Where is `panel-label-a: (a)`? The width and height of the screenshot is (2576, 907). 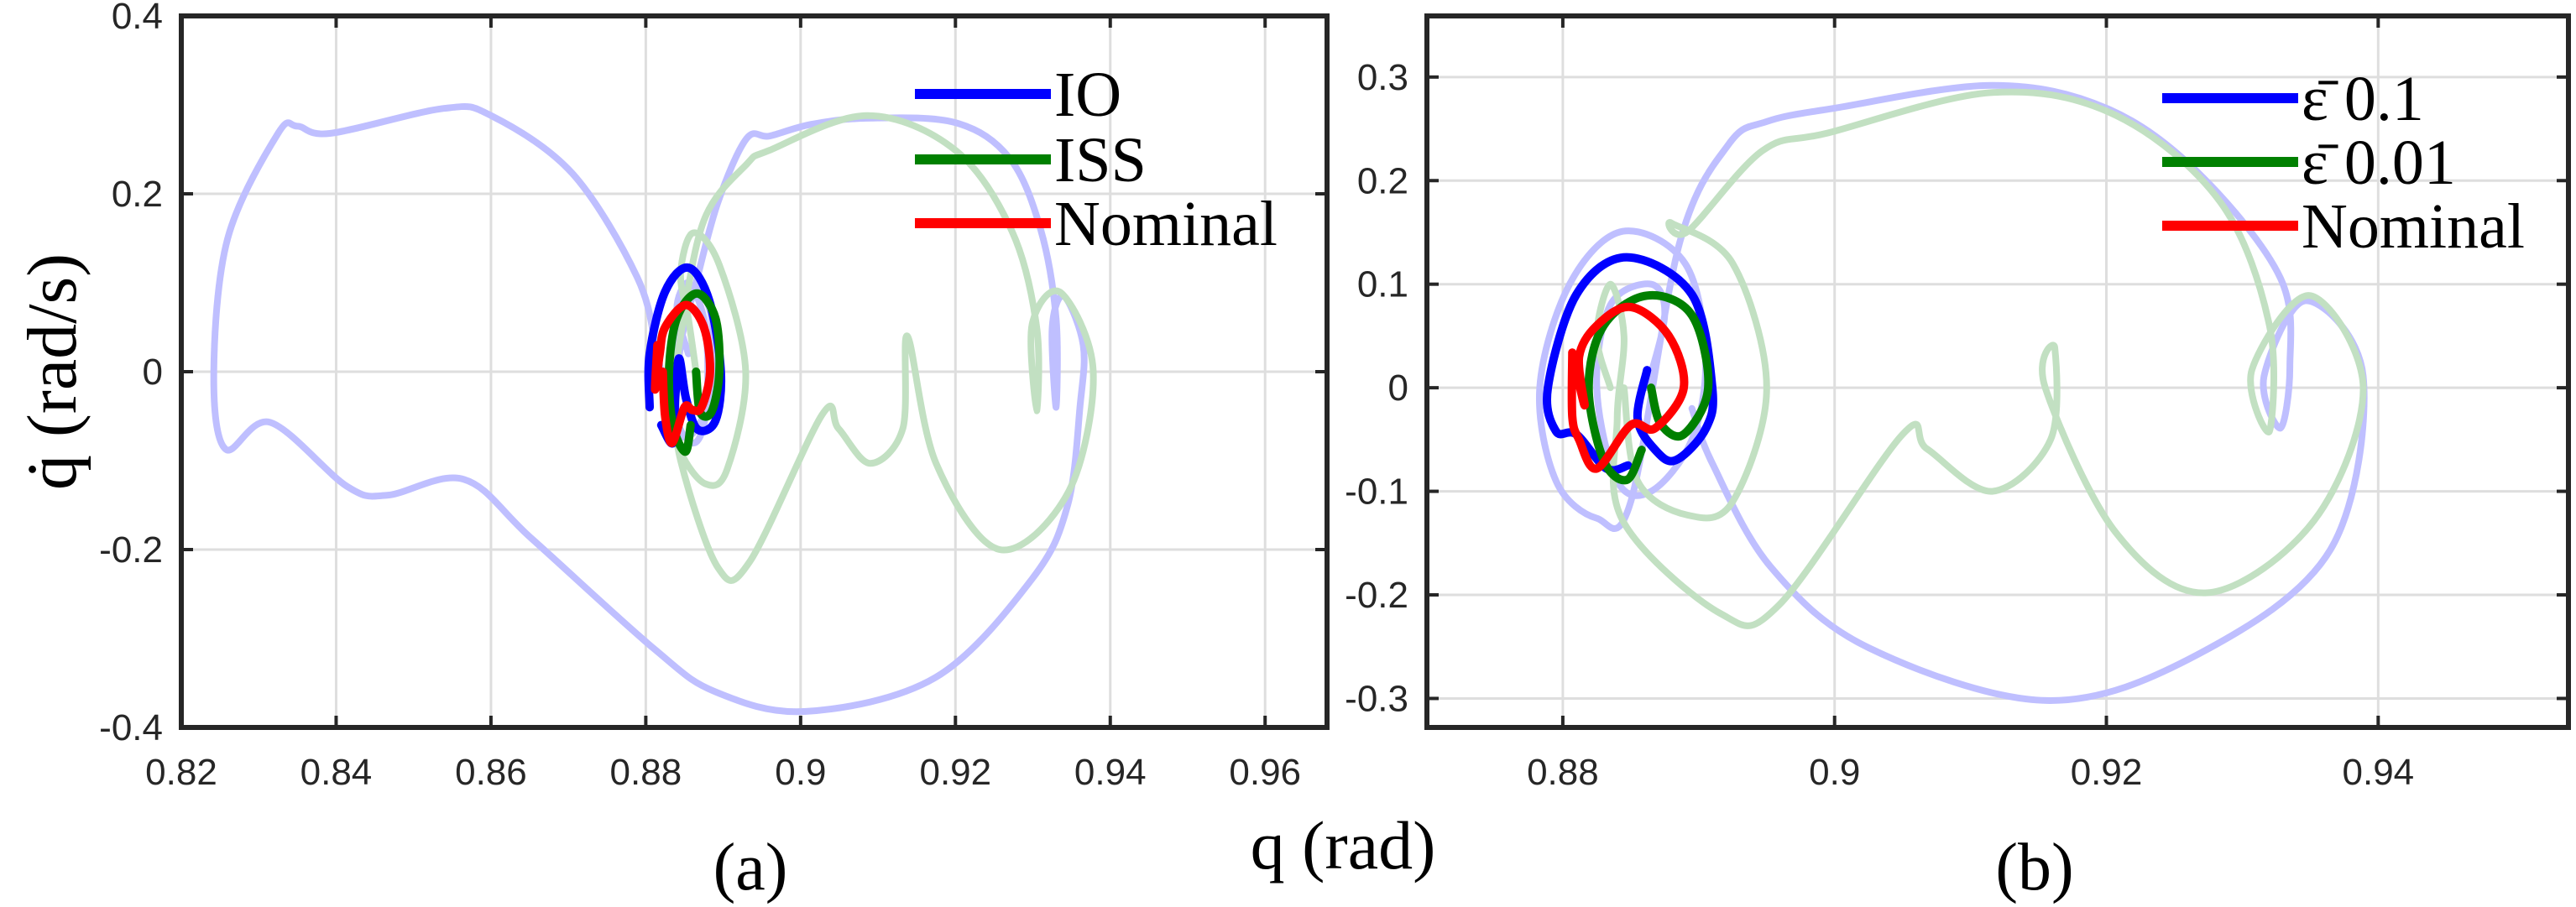
panel-label-a: (a) is located at coordinates (750, 867).